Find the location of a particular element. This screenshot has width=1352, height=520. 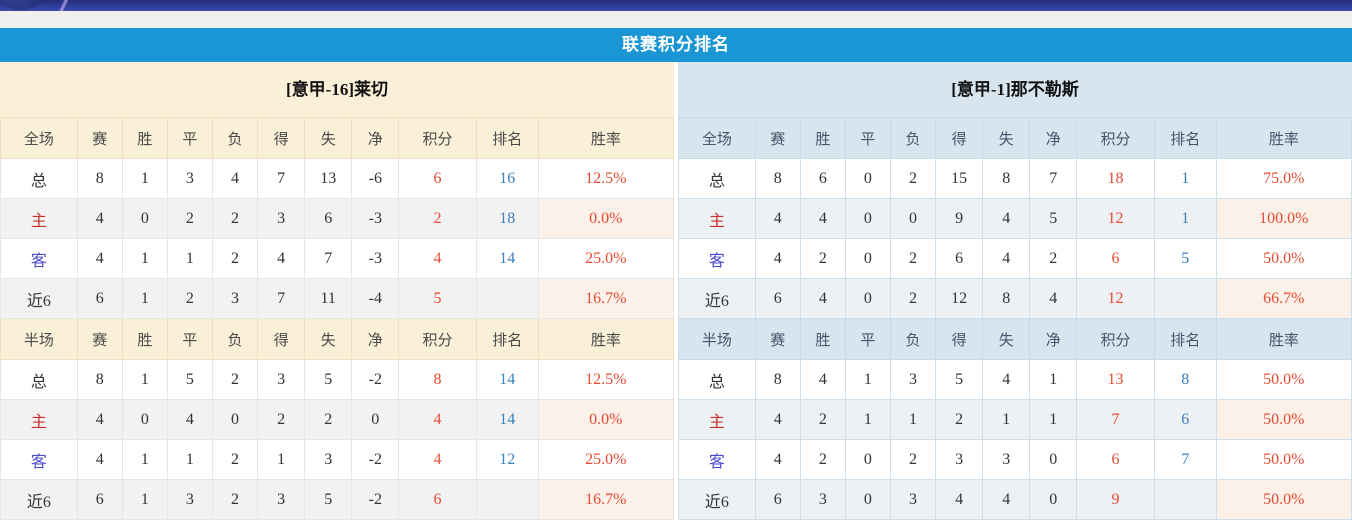

stat-cell: 11 is located at coordinates (328, 298).